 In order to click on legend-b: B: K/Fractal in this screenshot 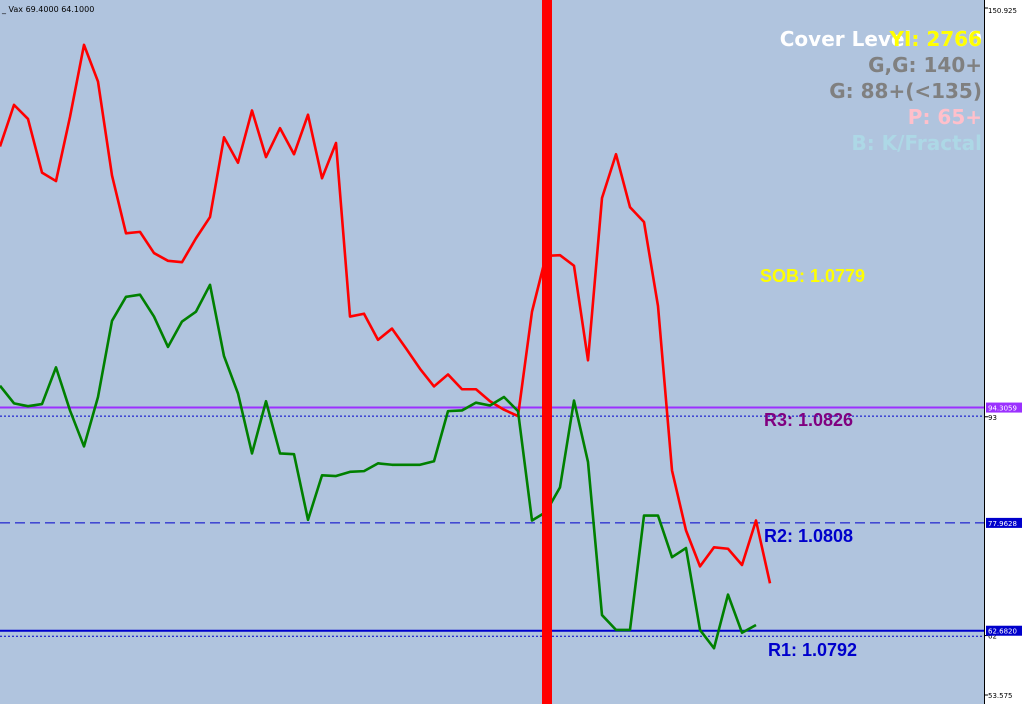, I will do `click(916, 143)`.